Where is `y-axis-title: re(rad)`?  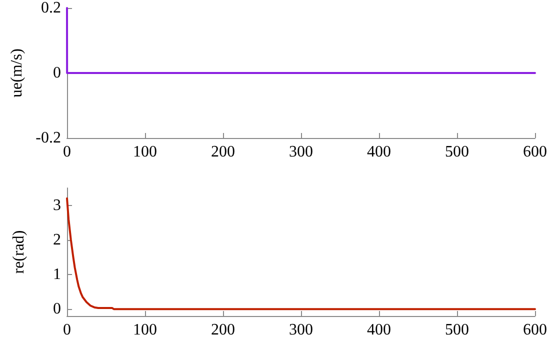 y-axis-title: re(rad) is located at coordinates (19, 252).